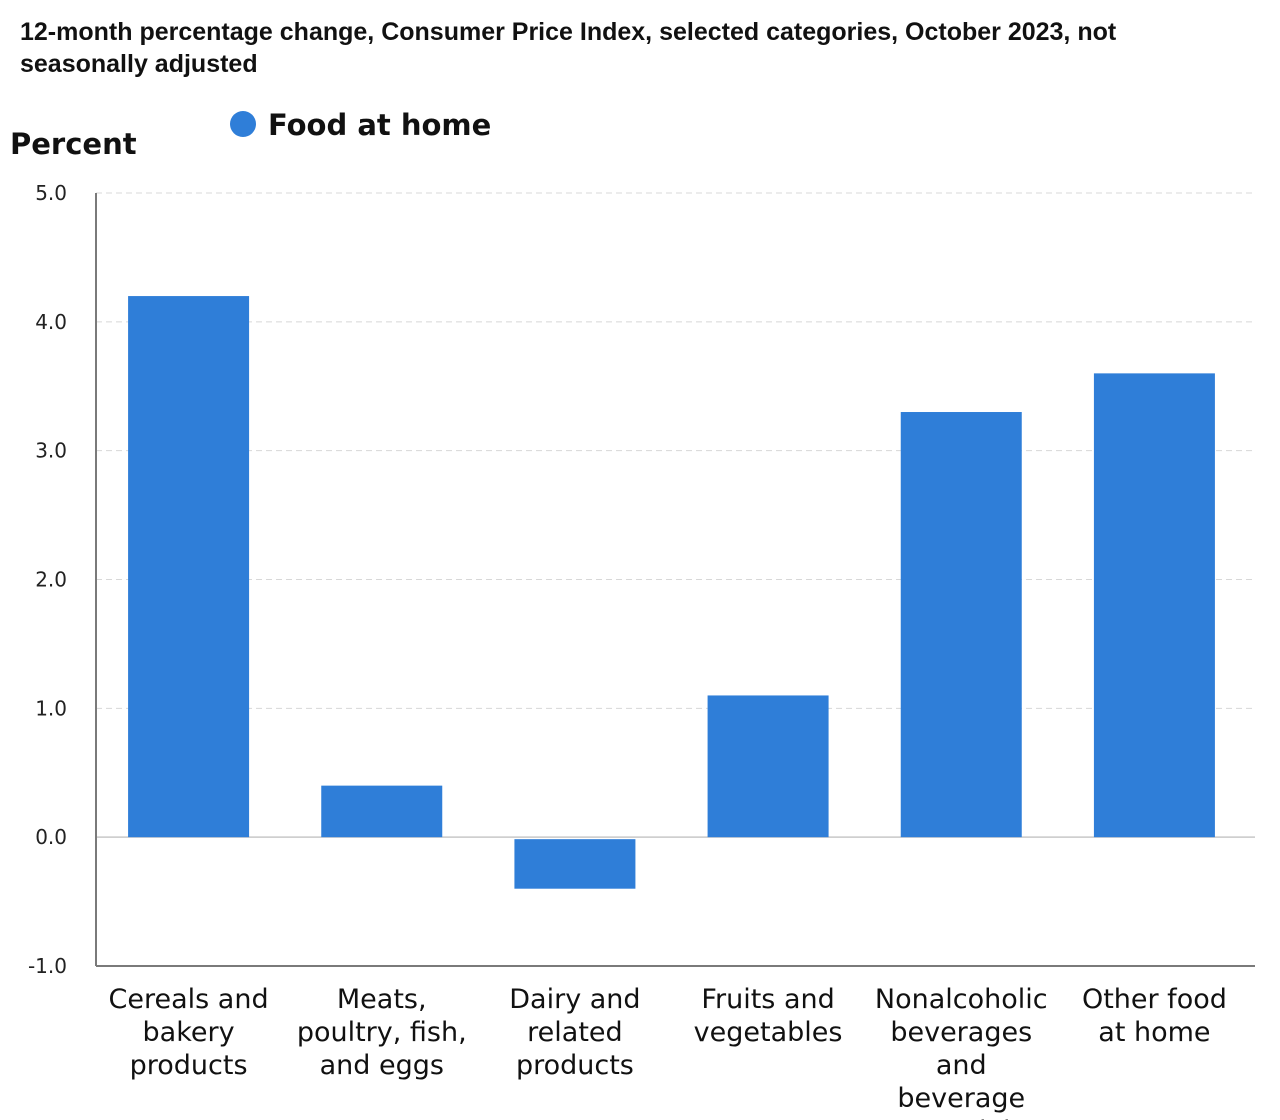 Image resolution: width=1280 pixels, height=1120 pixels. What do you see at coordinates (382, 1032) in the screenshot?
I see `x-category-label: Meats, poultry, fish, and eggs` at bounding box center [382, 1032].